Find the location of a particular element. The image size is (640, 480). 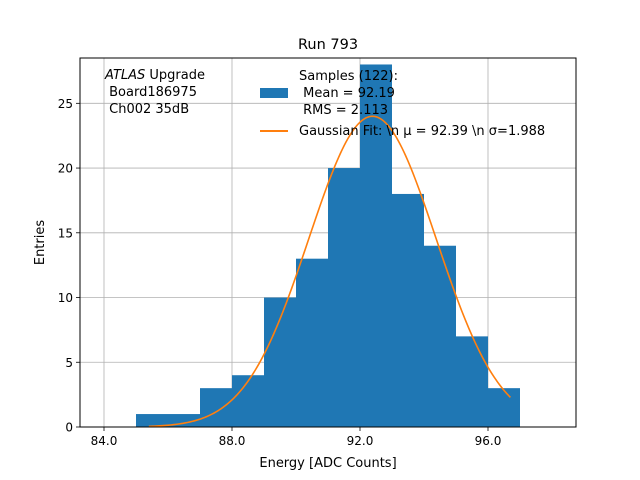

annotation-line-1: ATLAS Upgrade is located at coordinates (154, 75).